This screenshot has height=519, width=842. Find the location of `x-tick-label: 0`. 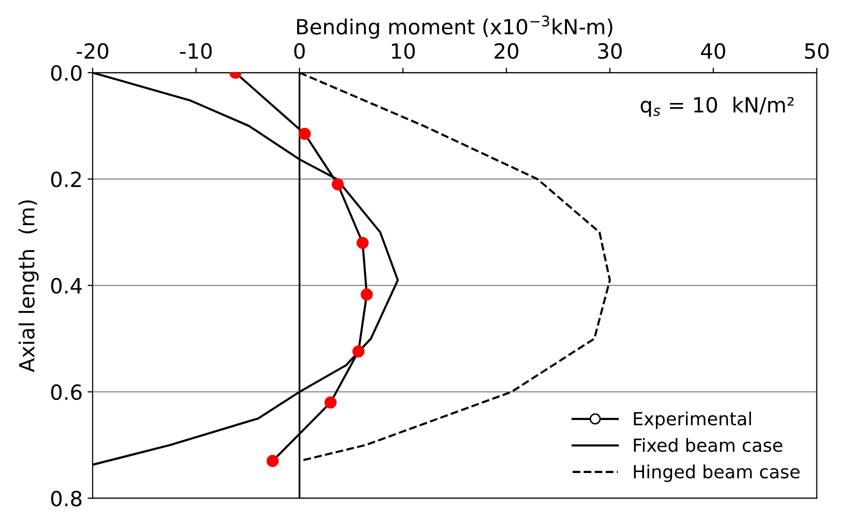

x-tick-label: 0 is located at coordinates (299, 51).